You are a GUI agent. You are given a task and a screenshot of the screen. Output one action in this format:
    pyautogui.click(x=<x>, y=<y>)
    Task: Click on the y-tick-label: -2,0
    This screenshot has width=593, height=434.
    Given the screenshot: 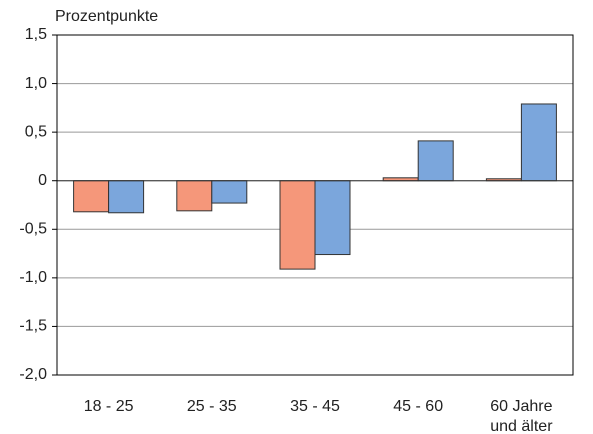 What is the action you would take?
    pyautogui.click(x=33, y=374)
    